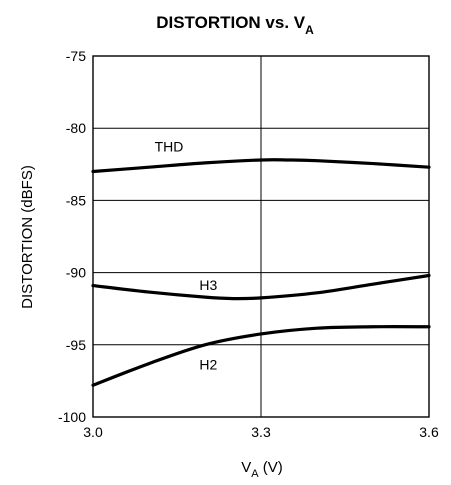 This screenshot has height=485, width=451. I want to click on y-axis-label: DISTORTION (dBFS), so click(27, 237).